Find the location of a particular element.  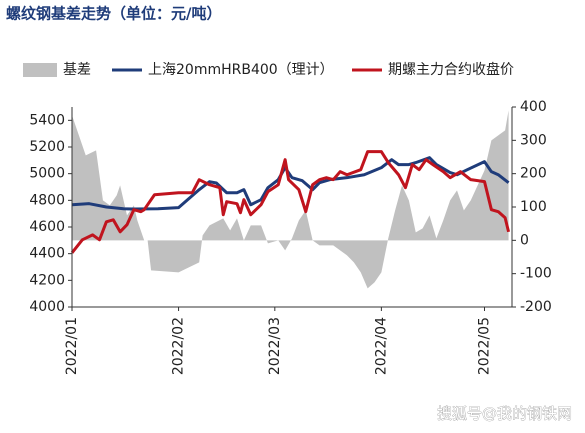

y-tick-label: 4600 is located at coordinates (47, 227).